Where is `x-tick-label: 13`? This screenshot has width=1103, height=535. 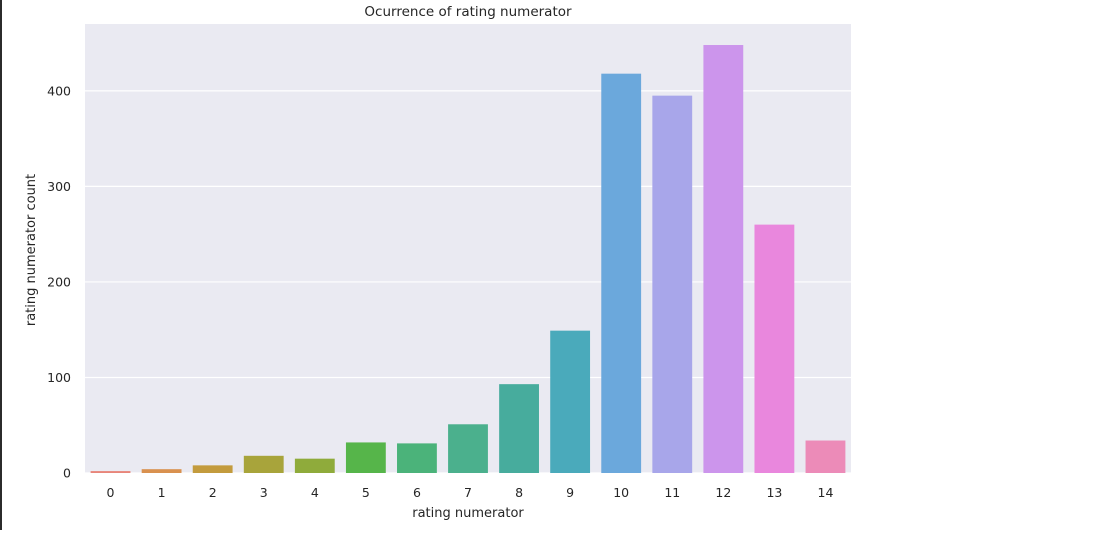 x-tick-label: 13 is located at coordinates (774, 492).